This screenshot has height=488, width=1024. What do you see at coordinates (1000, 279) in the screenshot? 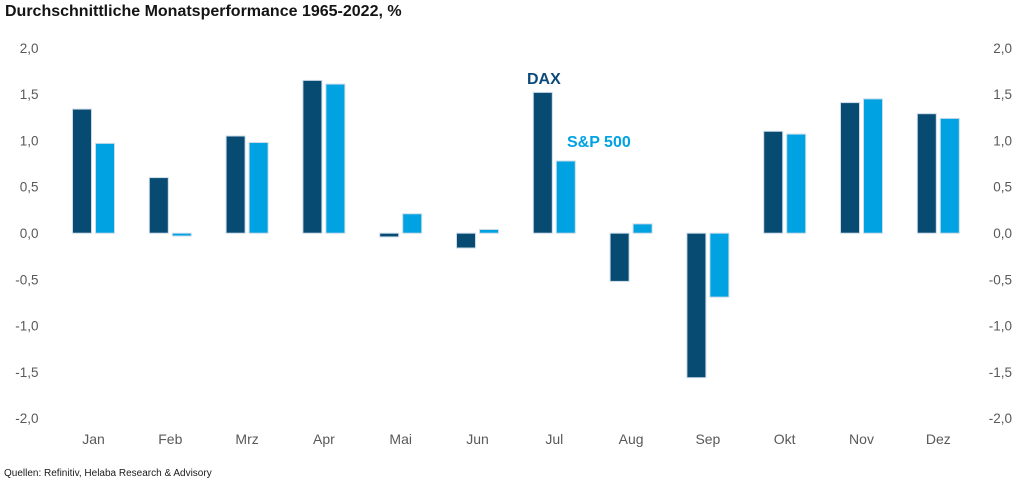
I see `y-tick-right: -0,5` at bounding box center [1000, 279].